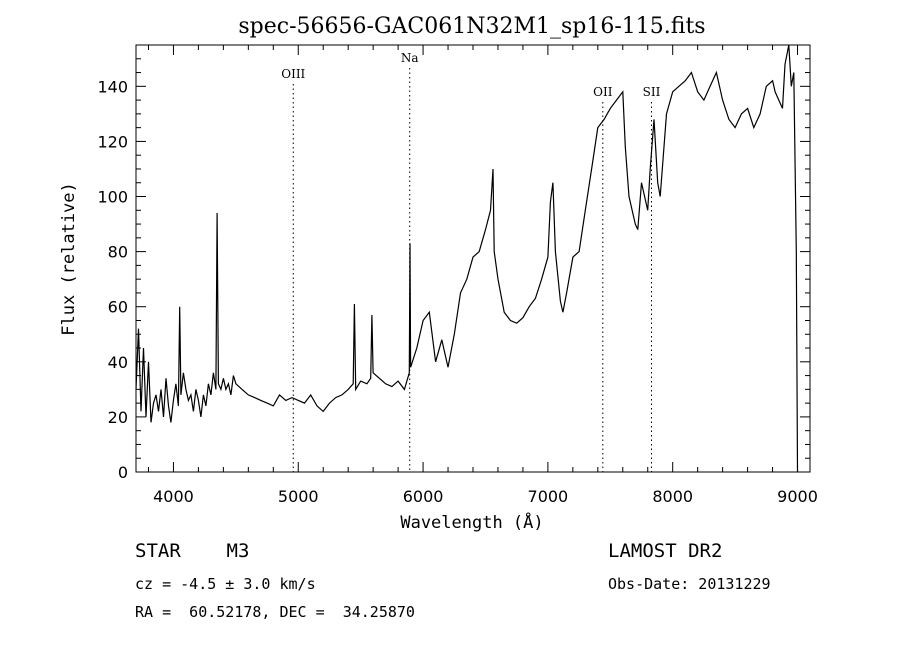 The image size is (900, 650). I want to click on coordinates: RA = 60.52178, DEC = 34.25870, so click(275, 612).